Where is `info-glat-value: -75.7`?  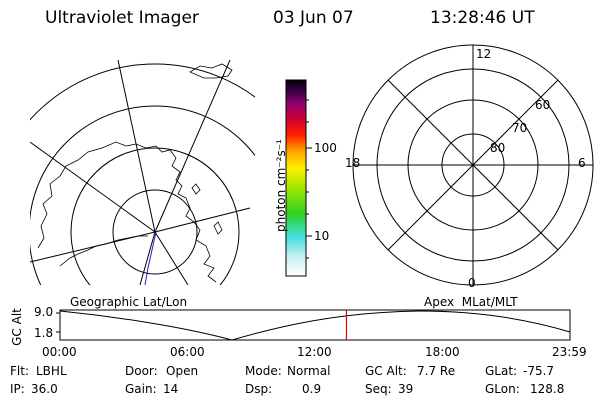 info-glat-value: -75.7 is located at coordinates (539, 371).